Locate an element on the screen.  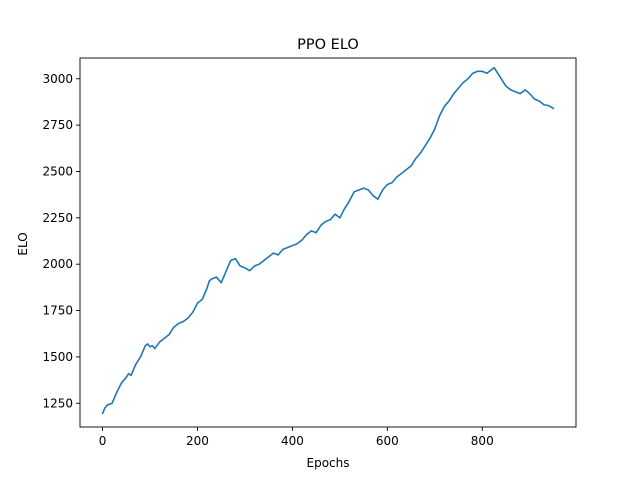
y-tick-label: 3000 is located at coordinates (57, 79).